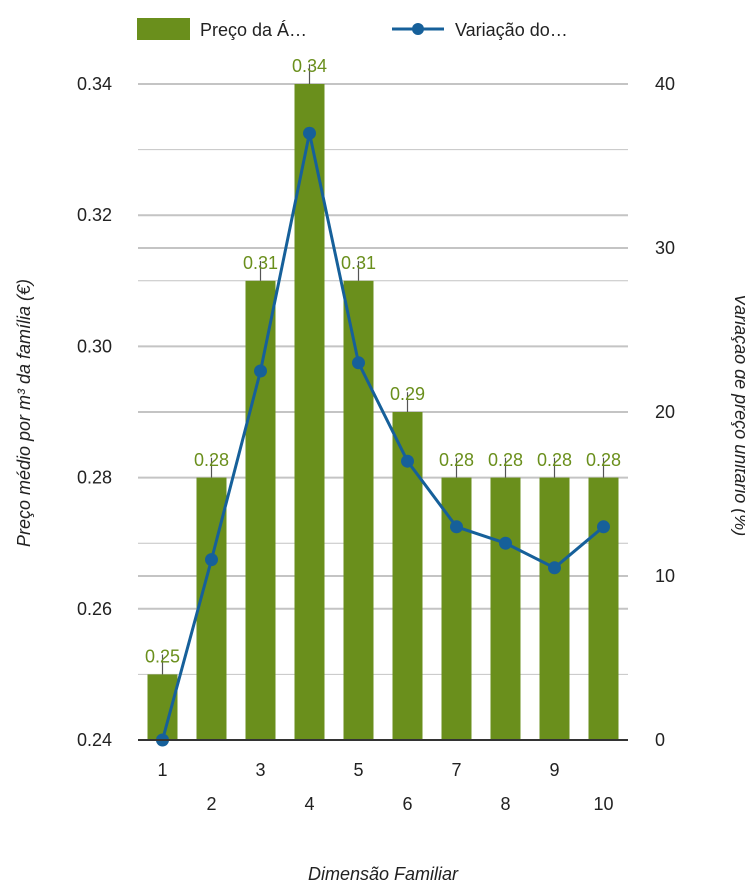 This screenshot has width=745, height=888. What do you see at coordinates (554, 770) in the screenshot?
I see `x-tick-label: 9` at bounding box center [554, 770].